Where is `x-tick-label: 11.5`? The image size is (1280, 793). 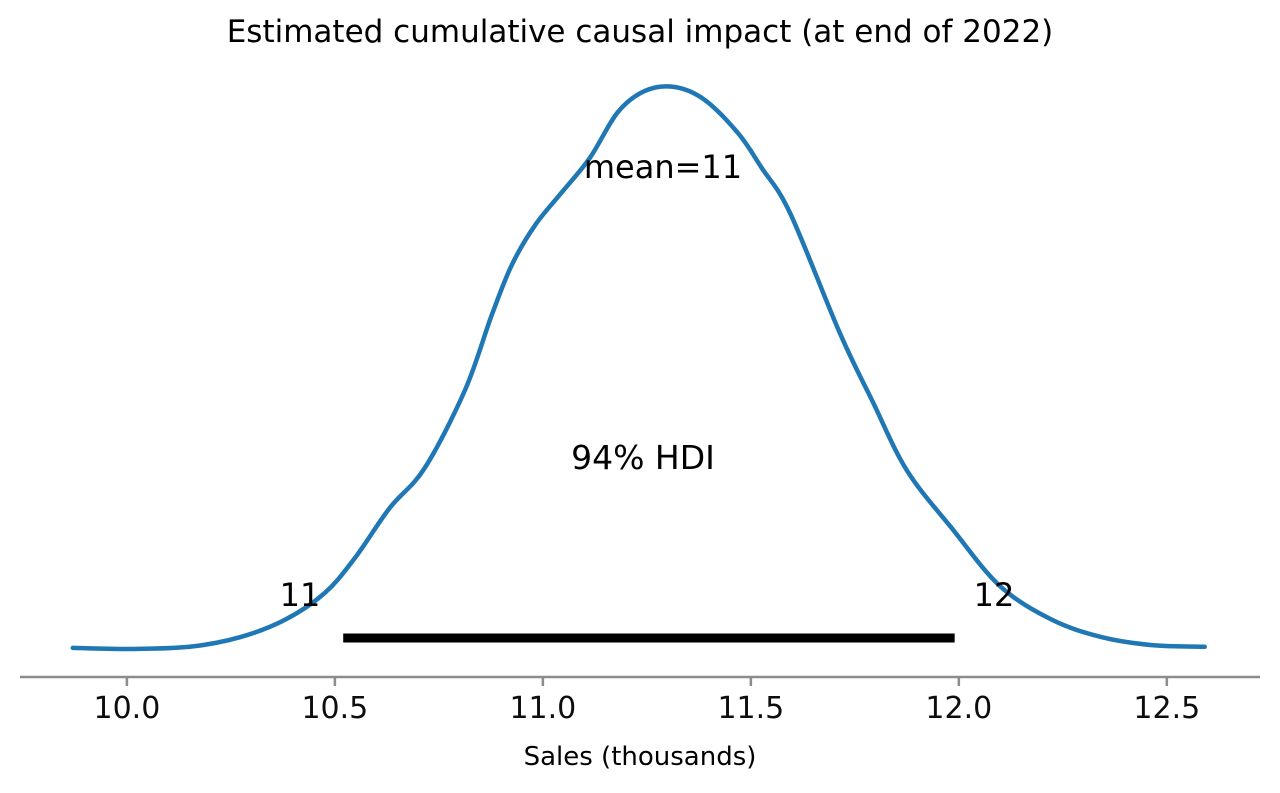
x-tick-label: 11.5 is located at coordinates (751, 708).